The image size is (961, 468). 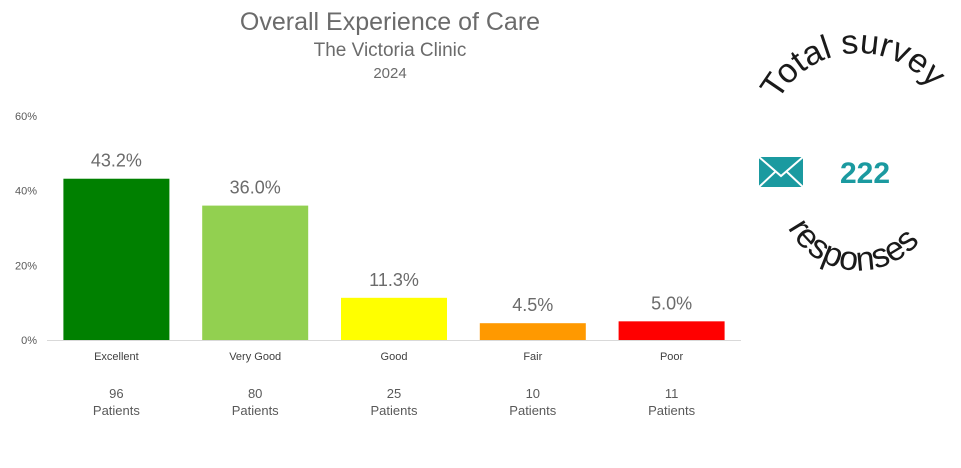 I want to click on bar-good, so click(x=394, y=318).